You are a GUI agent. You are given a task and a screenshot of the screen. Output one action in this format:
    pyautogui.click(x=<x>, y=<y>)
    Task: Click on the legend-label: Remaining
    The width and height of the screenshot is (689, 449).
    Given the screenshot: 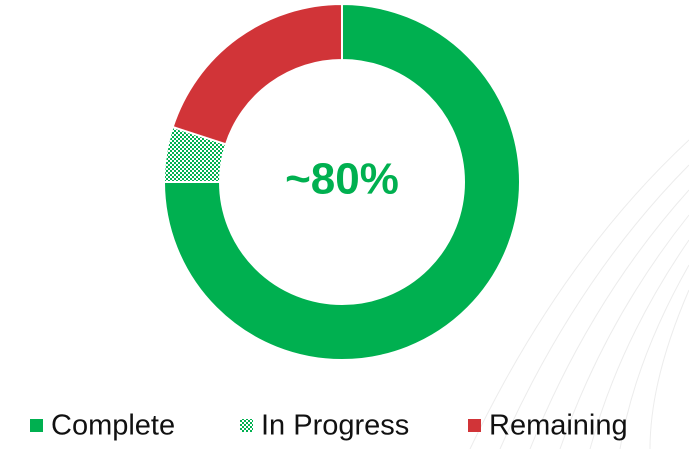 What is the action you would take?
    pyautogui.click(x=558, y=426)
    